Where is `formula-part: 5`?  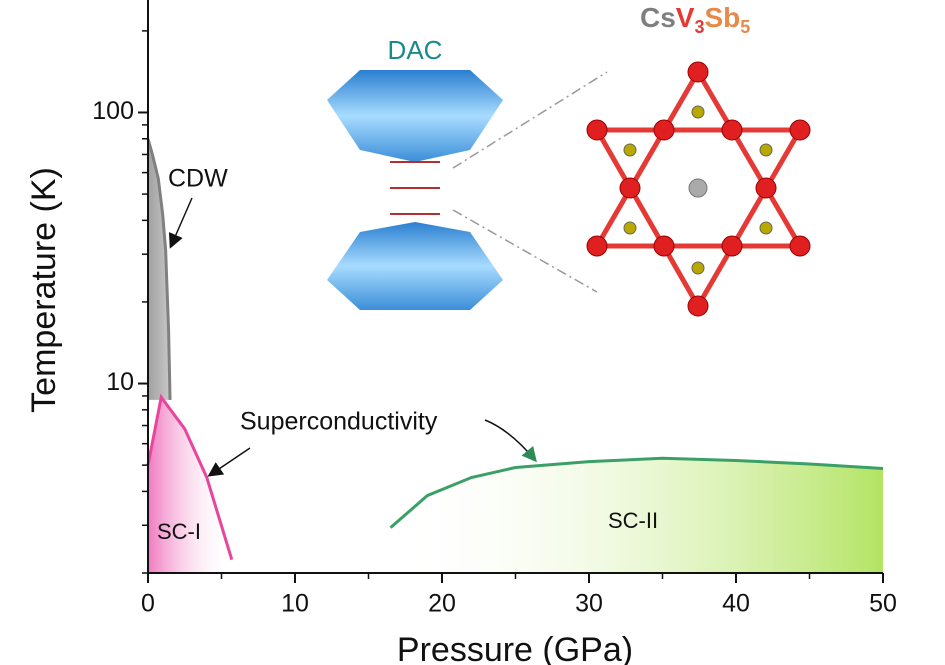
formula-part: 5 is located at coordinates (745, 27).